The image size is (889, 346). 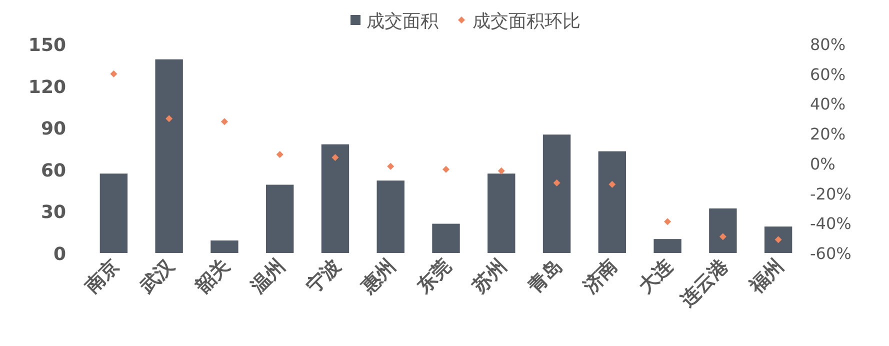 What do you see at coordinates (212, 276) in the screenshot?
I see `x-tick-label: 韶关` at bounding box center [212, 276].